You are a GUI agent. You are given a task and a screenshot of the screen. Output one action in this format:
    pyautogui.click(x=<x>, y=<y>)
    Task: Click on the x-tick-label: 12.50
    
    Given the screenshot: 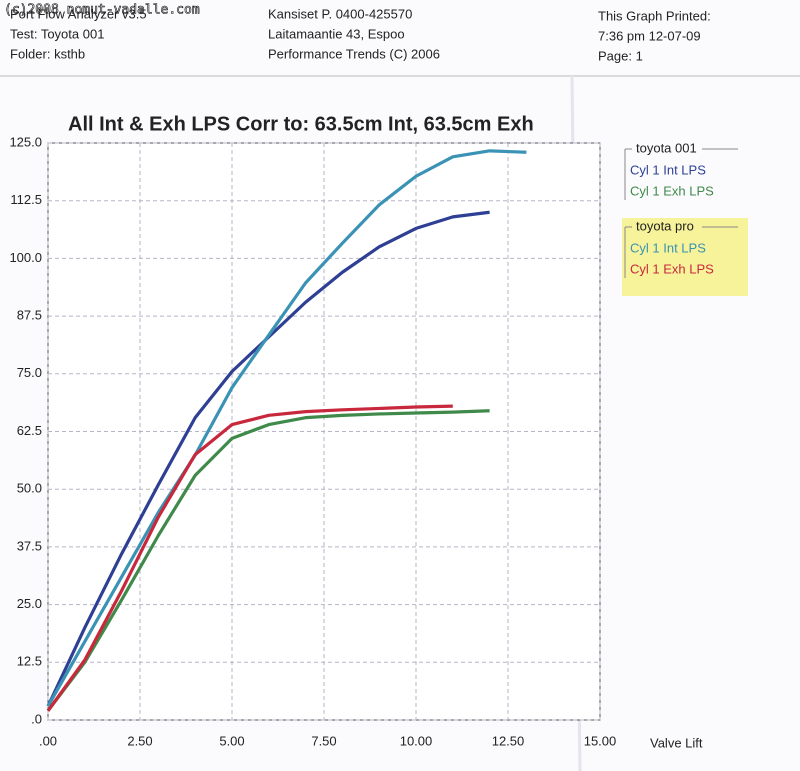 What is the action you would take?
    pyautogui.click(x=508, y=740)
    